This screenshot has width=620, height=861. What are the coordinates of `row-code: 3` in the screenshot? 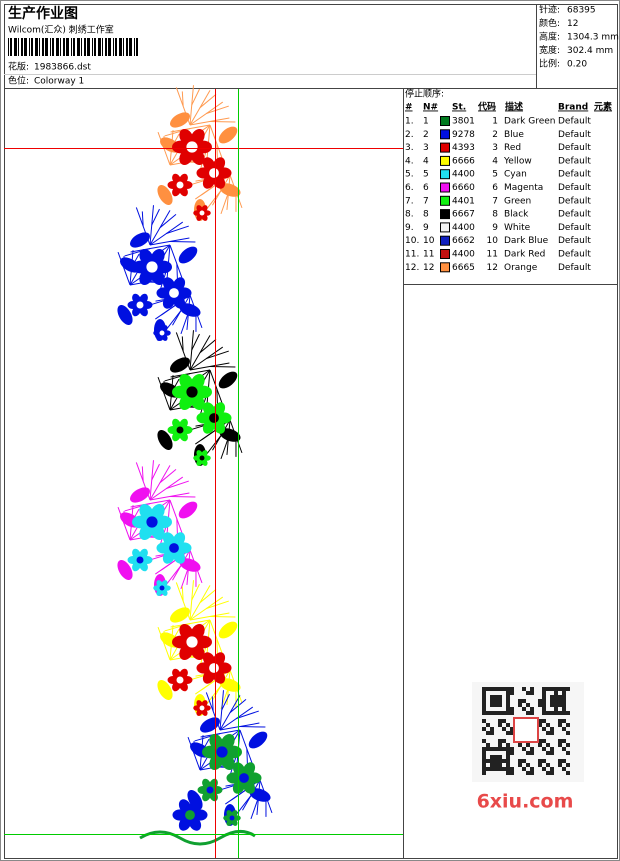 It's located at (495, 148).